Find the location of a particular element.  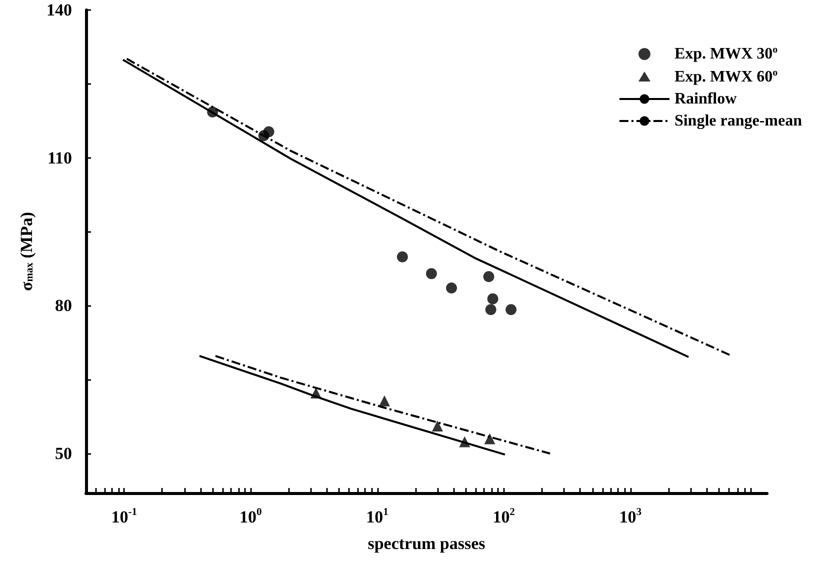

y-tick-label: 140 is located at coordinates (59, 10).